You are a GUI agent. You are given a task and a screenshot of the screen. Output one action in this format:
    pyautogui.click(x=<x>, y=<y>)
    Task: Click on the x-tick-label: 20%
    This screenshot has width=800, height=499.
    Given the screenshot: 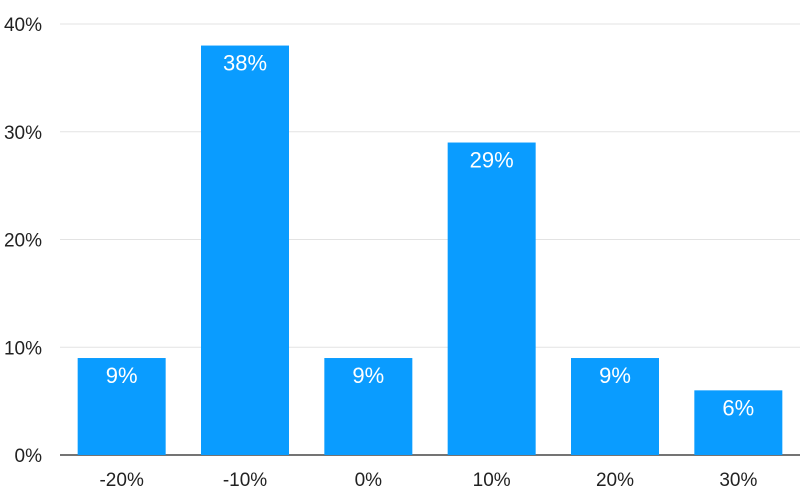 What is the action you would take?
    pyautogui.click(x=615, y=480)
    